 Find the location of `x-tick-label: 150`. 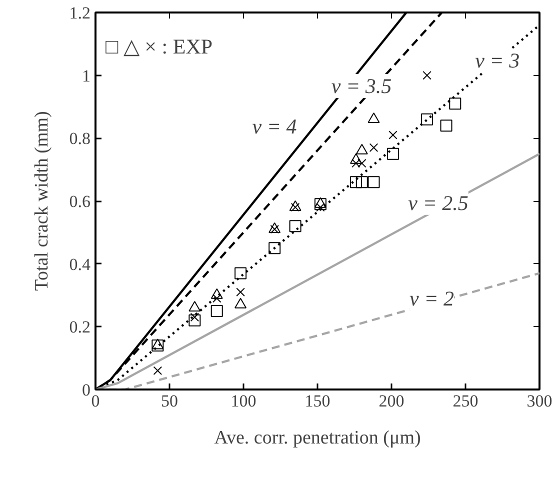

x-tick-label: 150 is located at coordinates (317, 401).